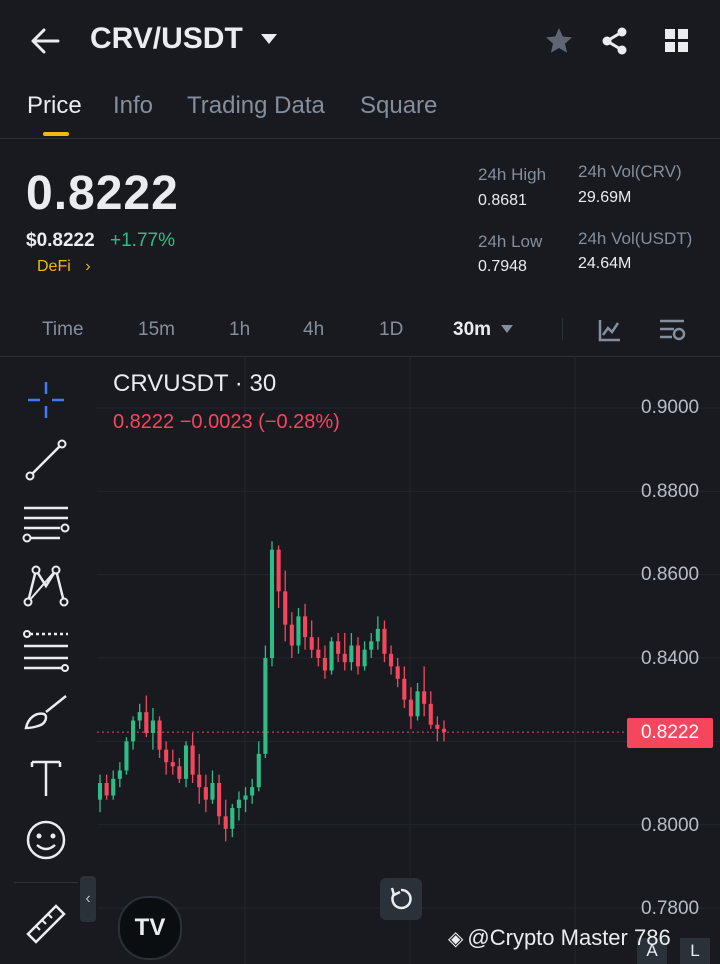  What do you see at coordinates (502, 200) in the screenshot?
I see `high-value: 0.8681` at bounding box center [502, 200].